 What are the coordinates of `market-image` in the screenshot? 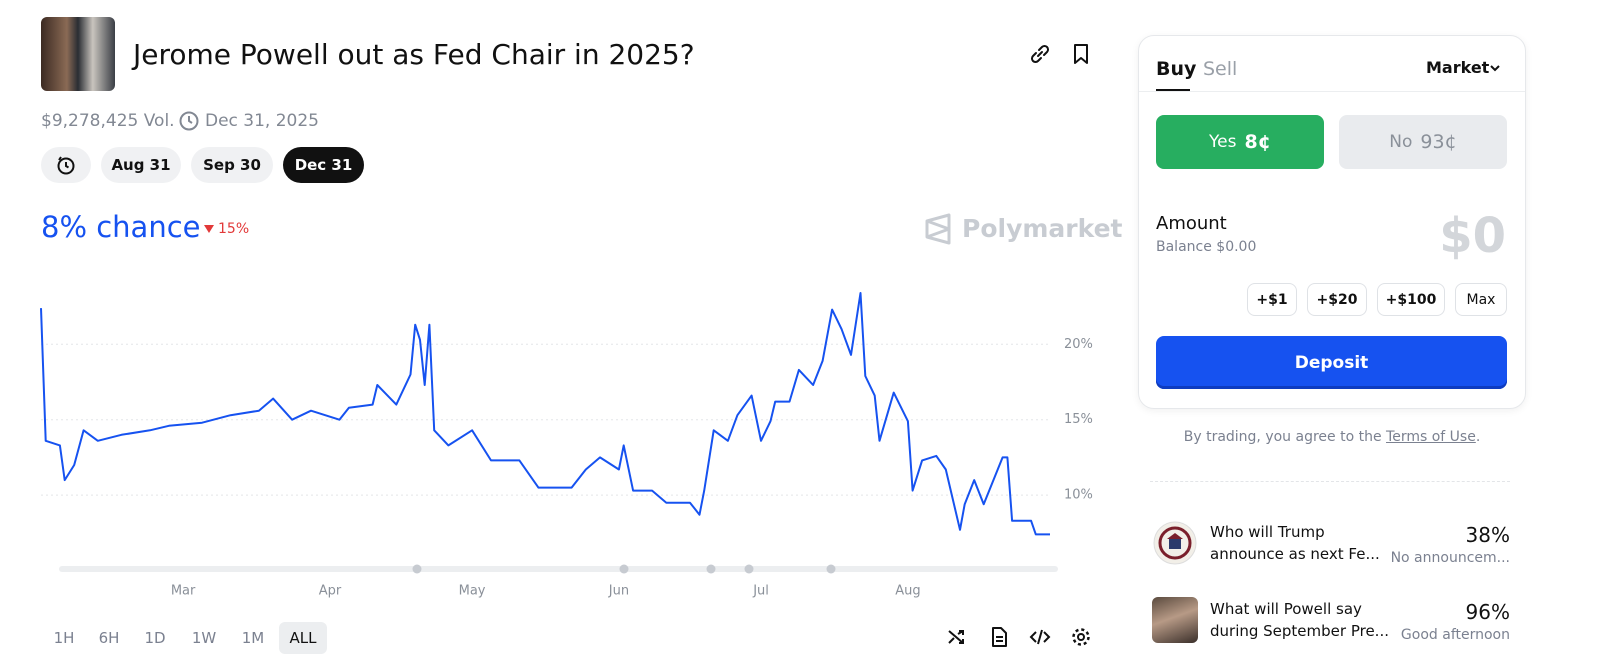 It's located at (78, 54).